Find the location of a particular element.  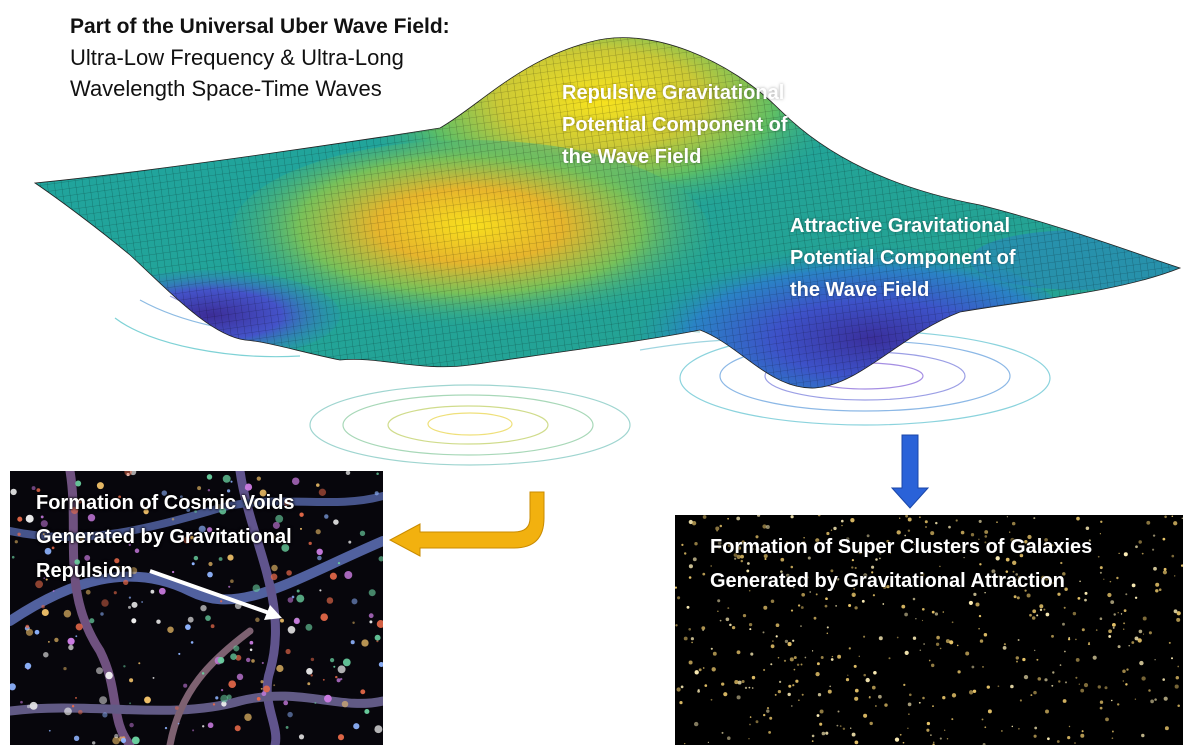

attractive-label-line-3: the Wave Field is located at coordinates (860, 290).